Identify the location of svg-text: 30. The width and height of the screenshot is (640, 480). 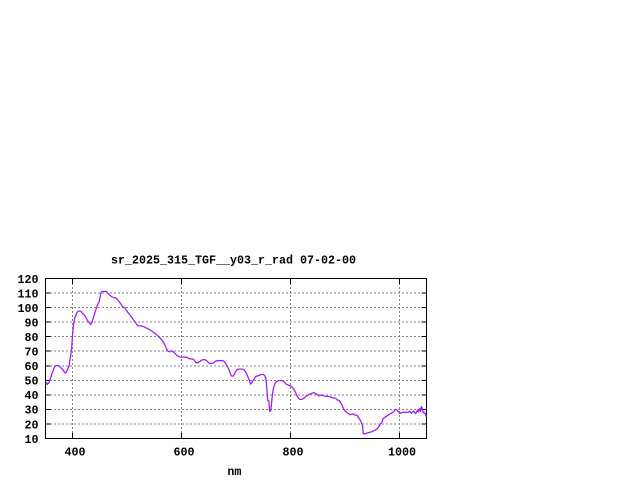
(32, 411).